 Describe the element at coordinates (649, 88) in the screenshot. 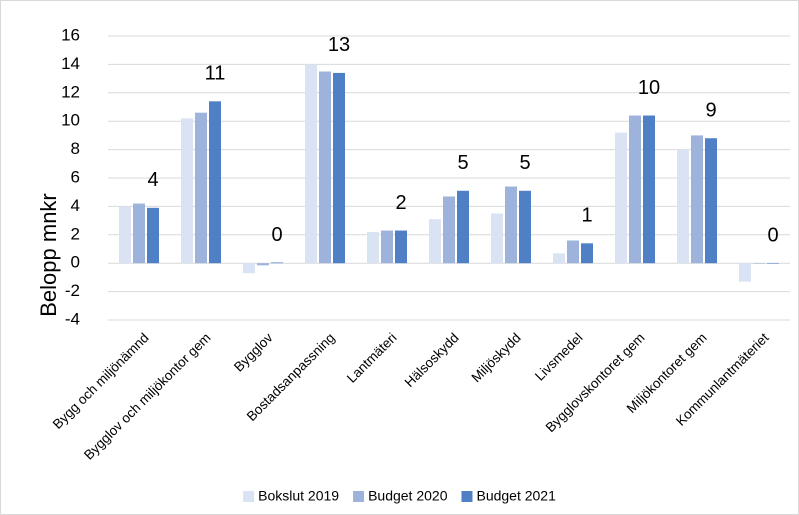

I see `data-label: 10` at that location.